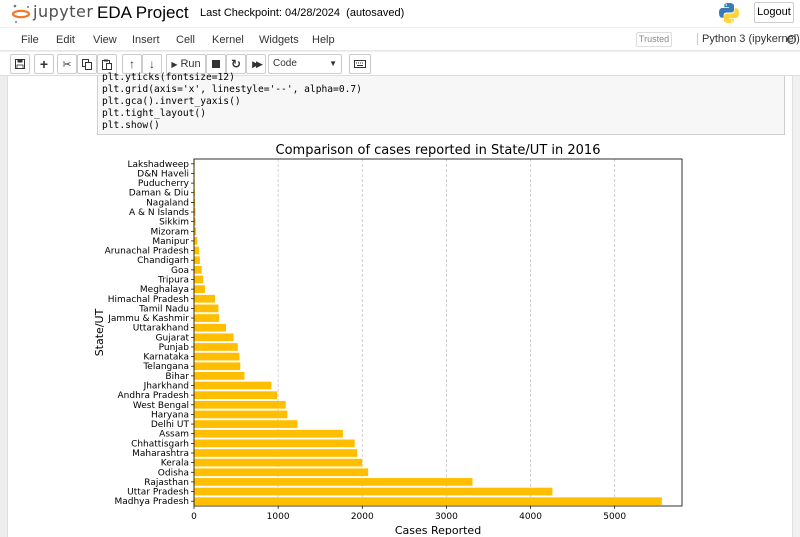 The height and width of the screenshot is (537, 800). I want to click on trusted-badge: Trusted, so click(654, 39).